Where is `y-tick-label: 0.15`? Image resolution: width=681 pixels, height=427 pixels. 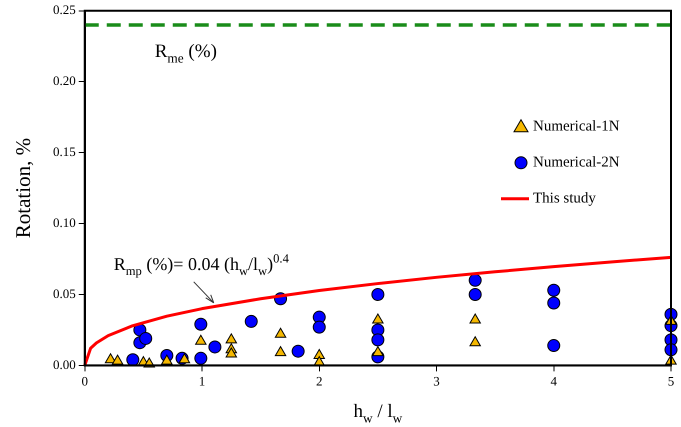
y-tick-label: 0.15 is located at coordinates (64, 152).